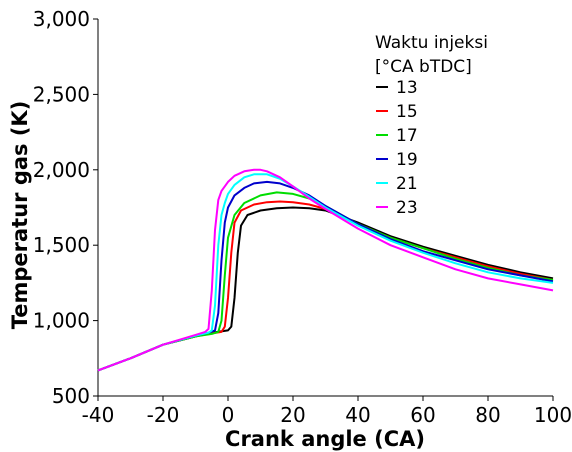  I want to click on y-tick-label: 2,500, so click(61, 94).